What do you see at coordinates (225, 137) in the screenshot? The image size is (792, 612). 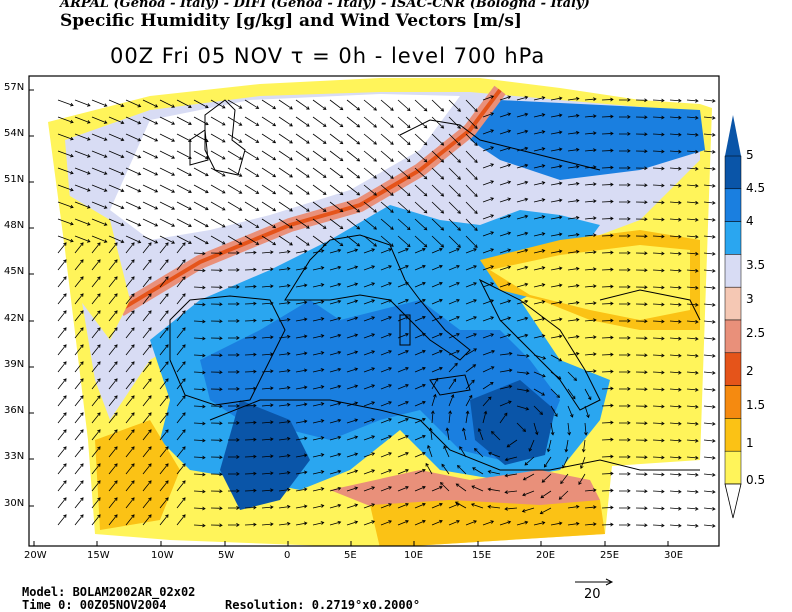 I see `great-britain-coast` at bounding box center [225, 137].